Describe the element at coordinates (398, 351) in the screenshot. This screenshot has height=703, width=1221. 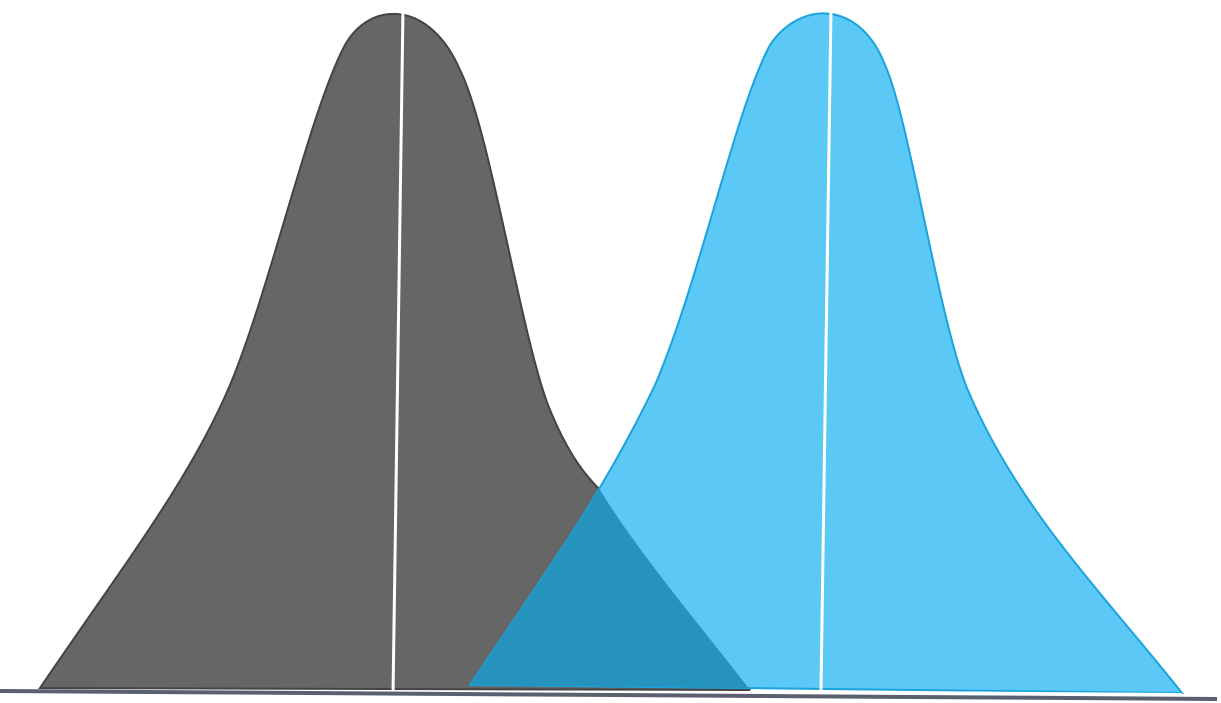
I see `gray-center-line` at that location.